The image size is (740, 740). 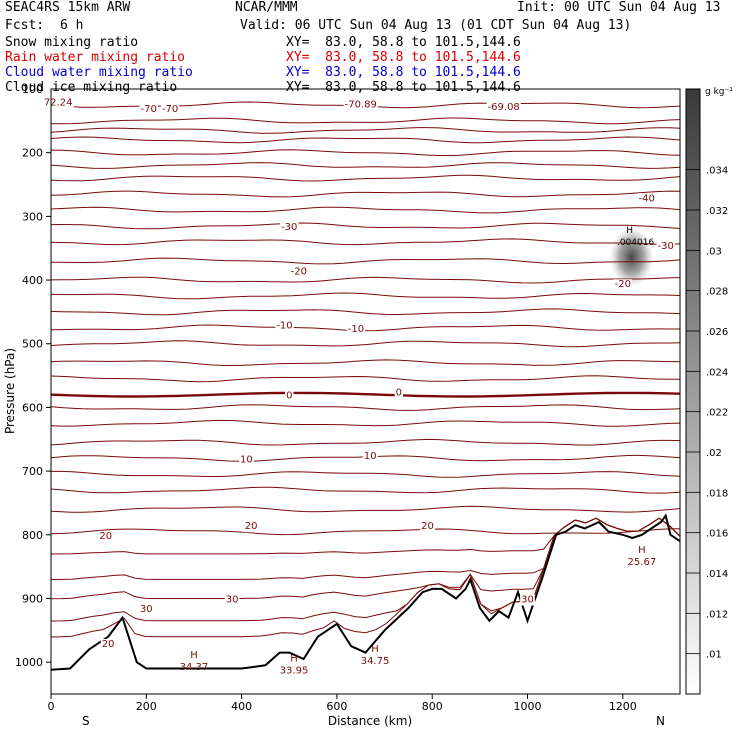 What do you see at coordinates (266, 7) in the screenshot?
I see `producer-title: NCAR/MMM` at bounding box center [266, 7].